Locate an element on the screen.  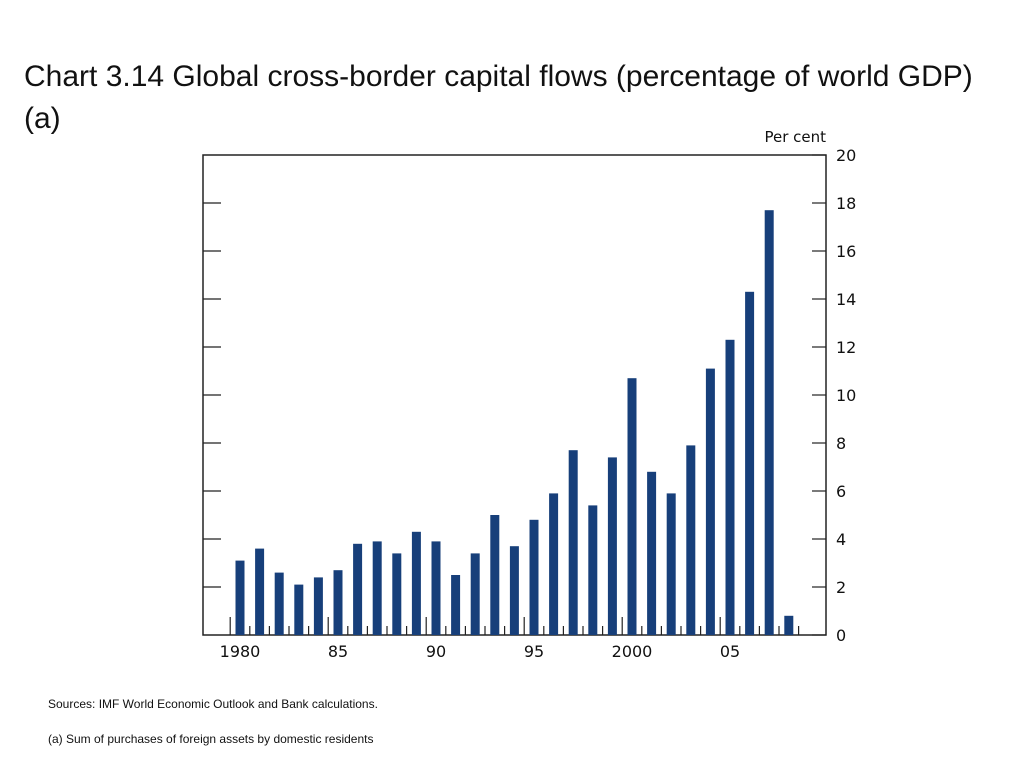
bar-1998 is located at coordinates (593, 570).